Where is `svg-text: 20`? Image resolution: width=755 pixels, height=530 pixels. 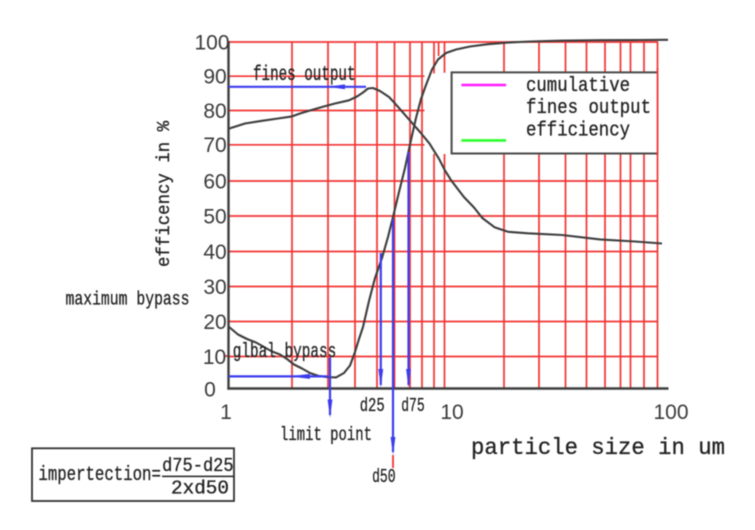 svg-text: 20 is located at coordinates (214, 322).